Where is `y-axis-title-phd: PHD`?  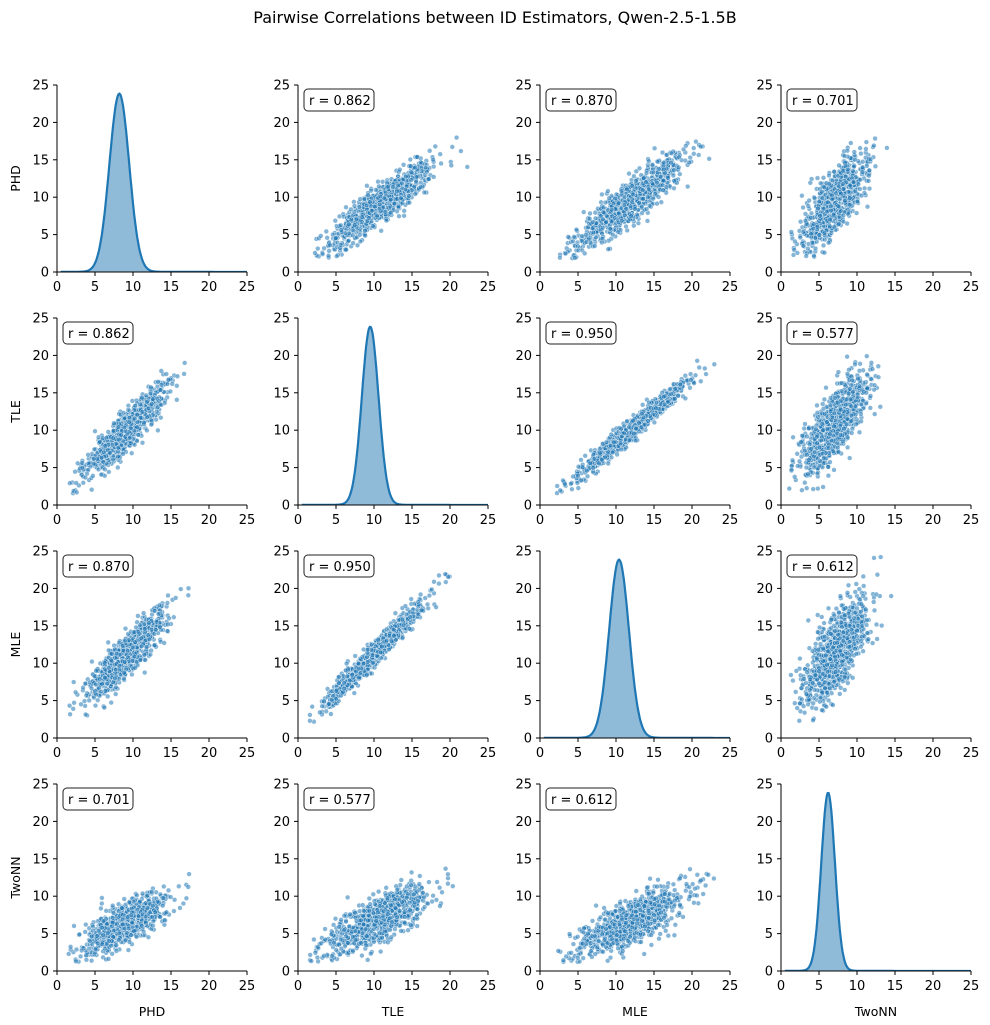 y-axis-title-phd: PHD is located at coordinates (15, 178).